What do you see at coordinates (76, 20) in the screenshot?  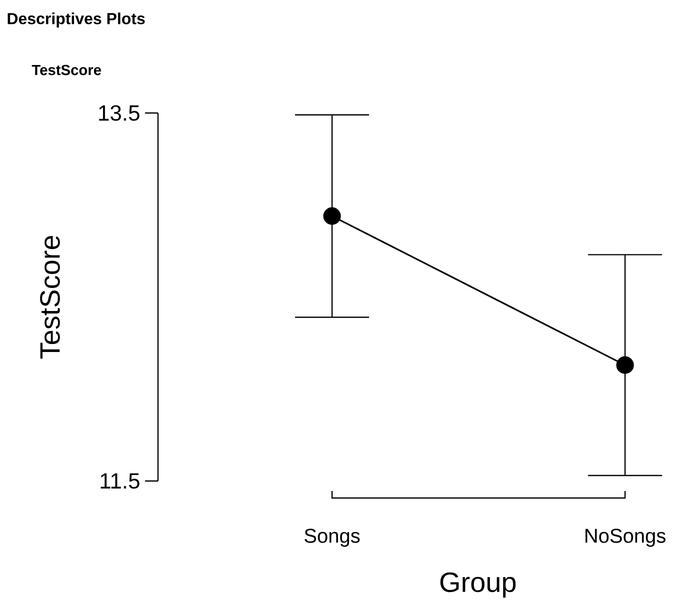 I see `chart-title: Descriptives Plots` at bounding box center [76, 20].